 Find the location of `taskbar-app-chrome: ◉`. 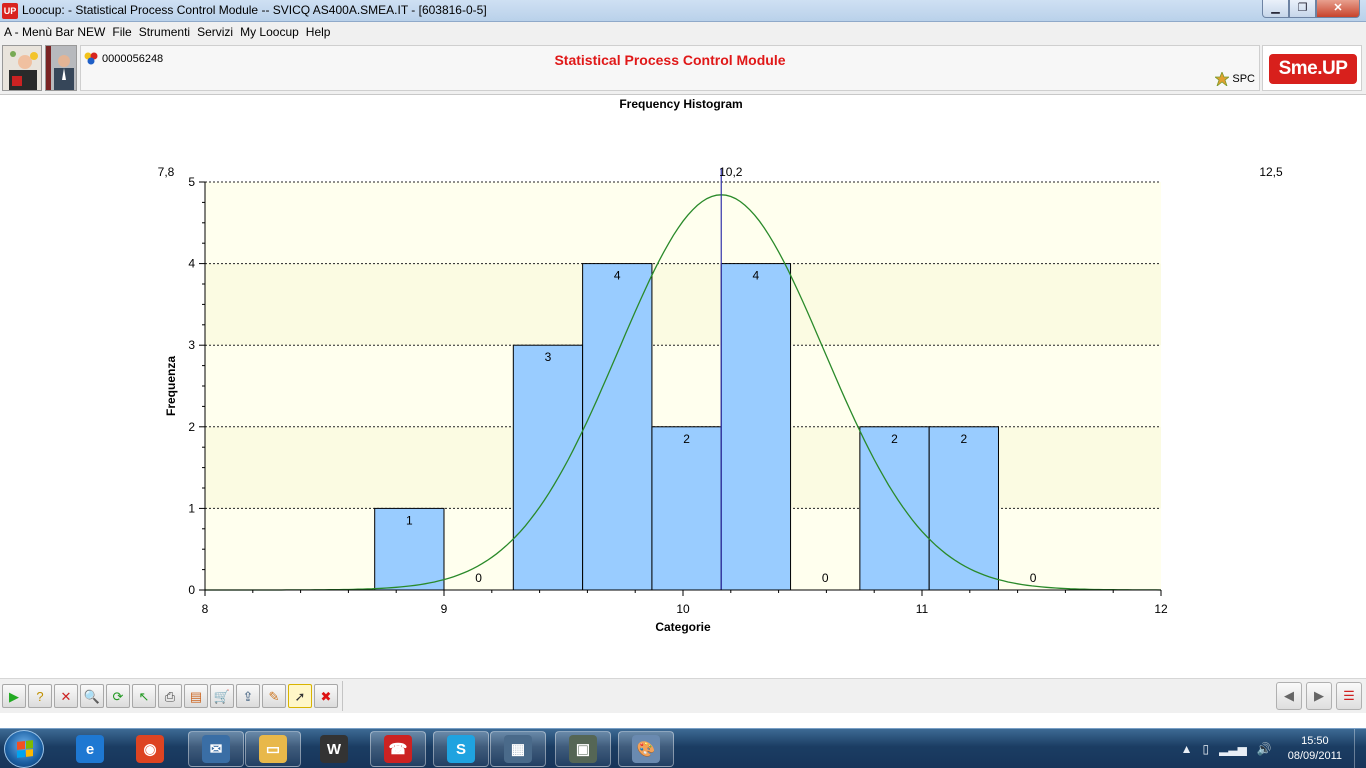

taskbar-app-chrome: ◉ is located at coordinates (150, 749).